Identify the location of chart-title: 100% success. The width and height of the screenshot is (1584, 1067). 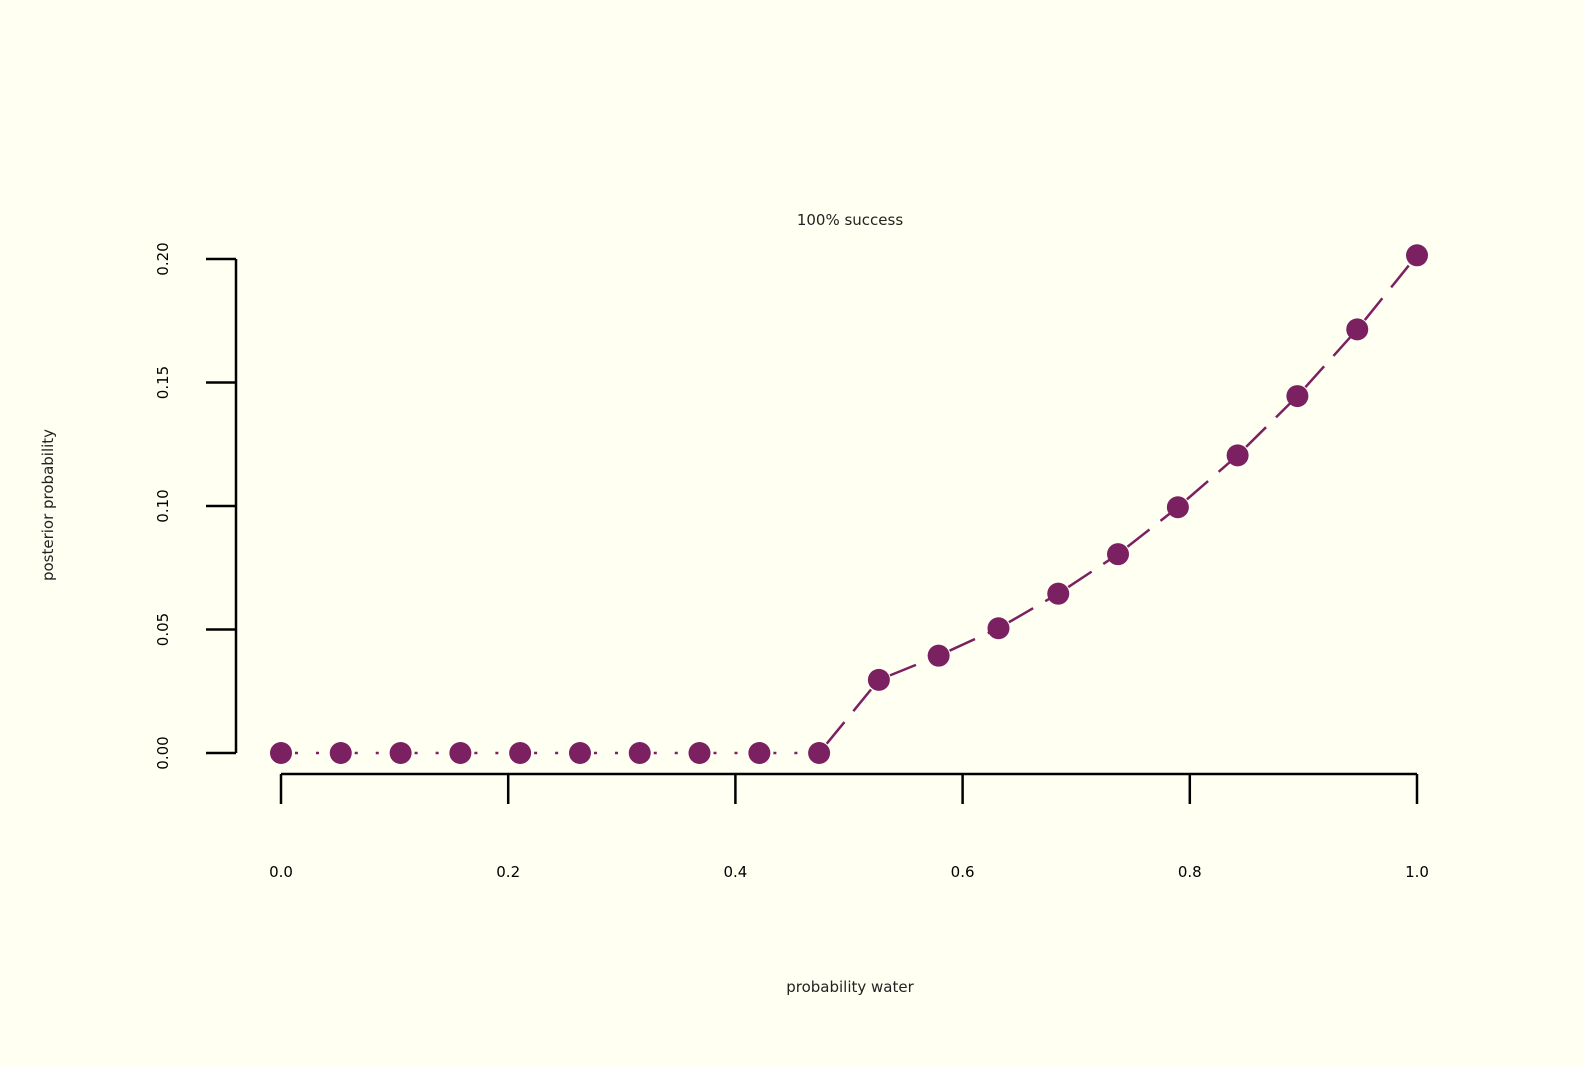
(850, 220).